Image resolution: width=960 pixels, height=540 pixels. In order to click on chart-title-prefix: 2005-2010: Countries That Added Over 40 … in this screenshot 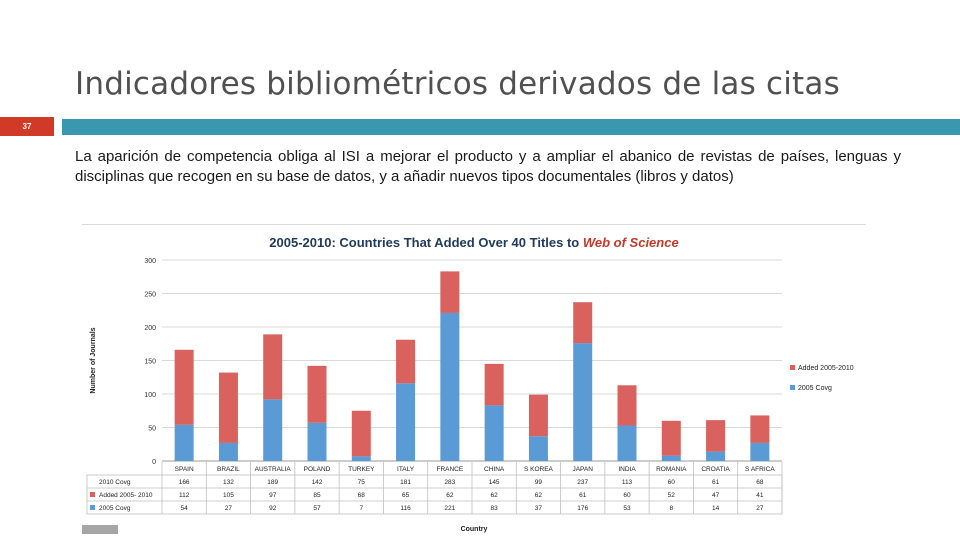, I will do `click(426, 242)`.